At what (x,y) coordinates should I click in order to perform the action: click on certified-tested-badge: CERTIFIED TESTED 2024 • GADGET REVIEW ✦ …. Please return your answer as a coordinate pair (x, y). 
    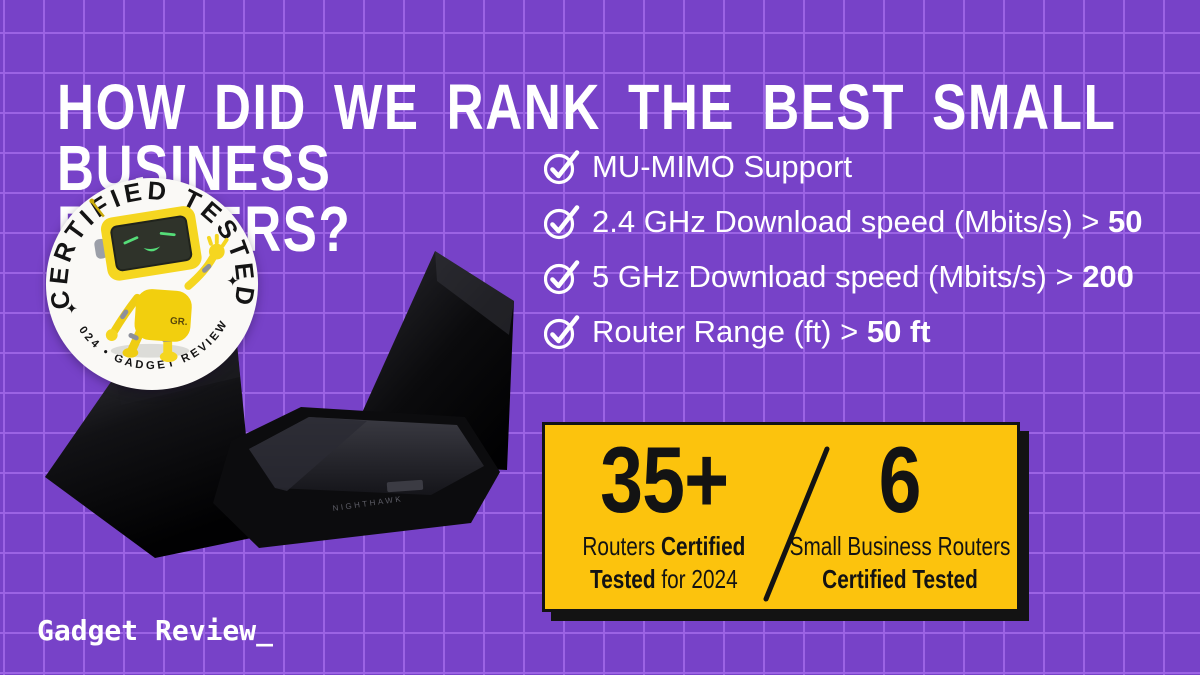
    Looking at the image, I should click on (151, 283).